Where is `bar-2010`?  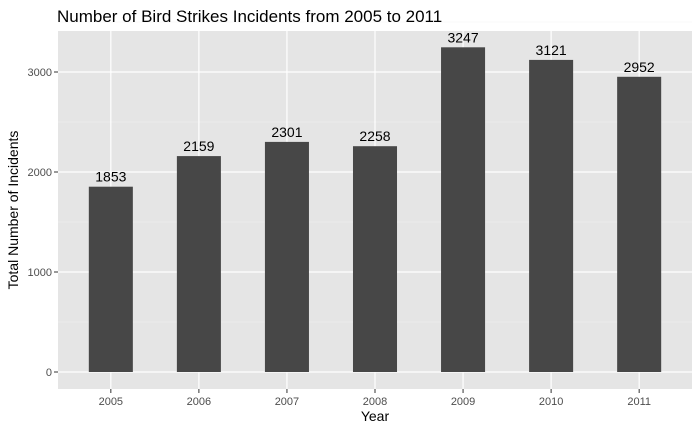 bar-2010 is located at coordinates (551, 216).